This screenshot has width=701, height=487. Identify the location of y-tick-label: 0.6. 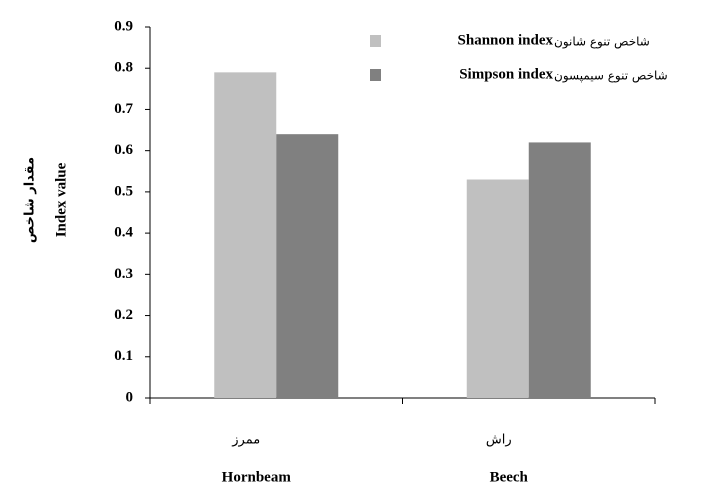
(123, 150).